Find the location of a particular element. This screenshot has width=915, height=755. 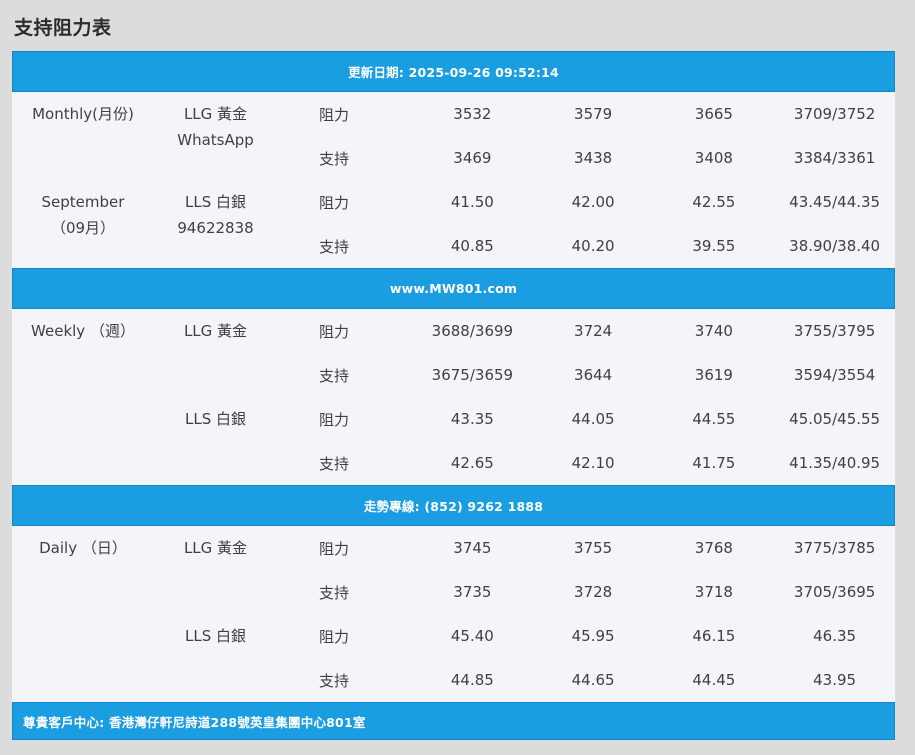

value-cell: 44.85 is located at coordinates (472, 680).